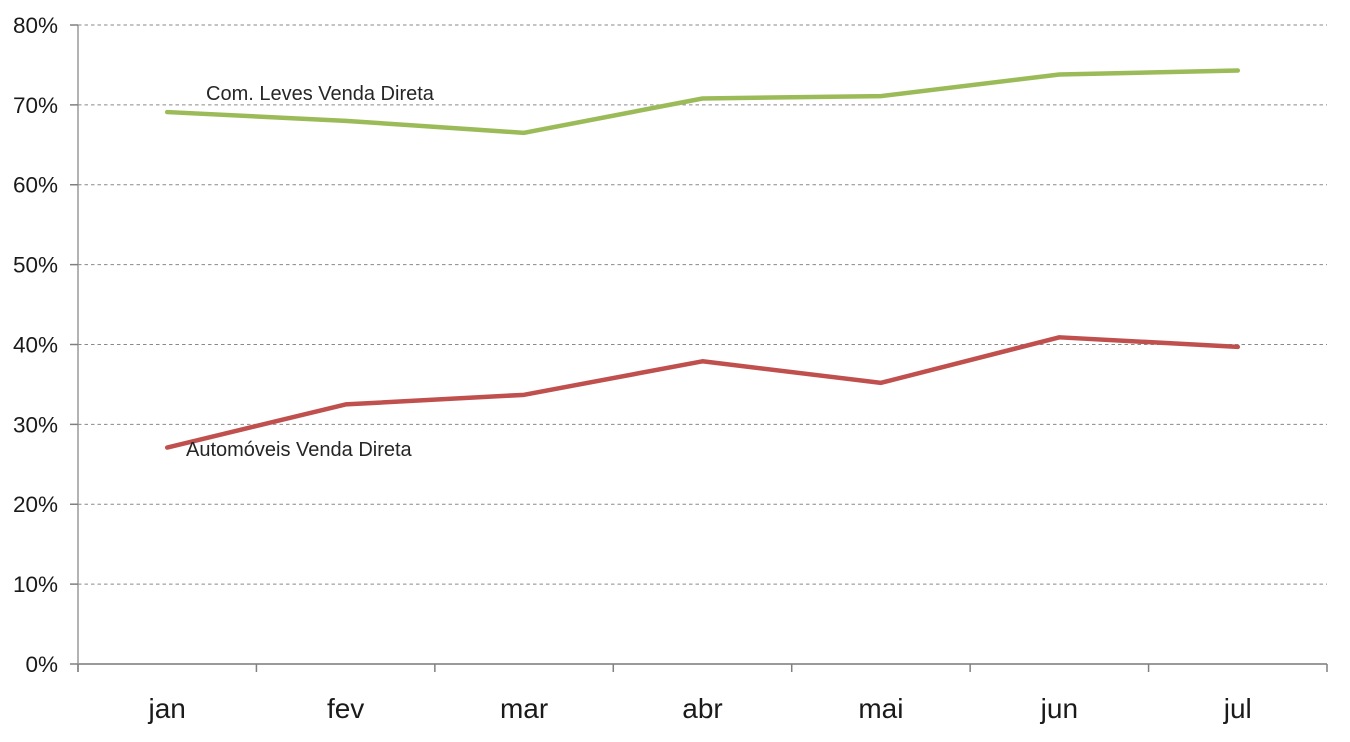 The image size is (1350, 742). I want to click on series-label-0: Com. Leves Venda Direta, so click(320, 94).